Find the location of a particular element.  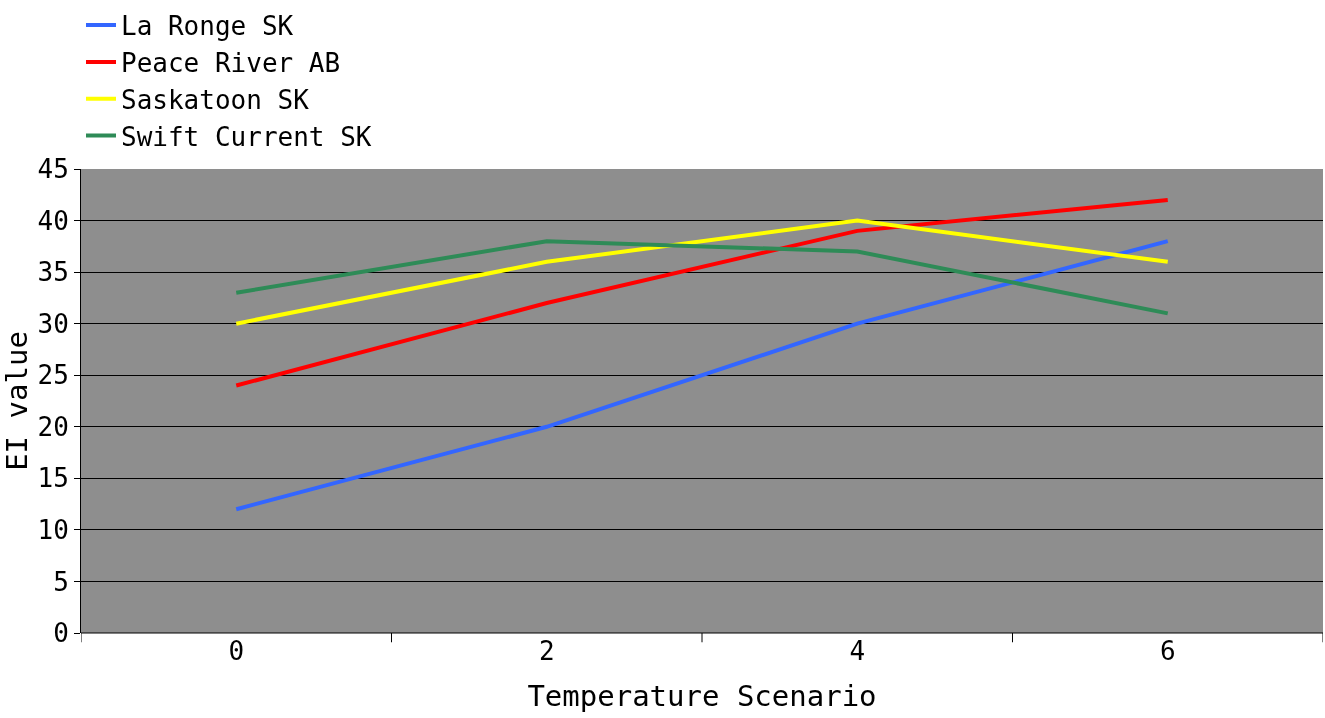

y-tick-label: 10 is located at coordinates (53, 529).